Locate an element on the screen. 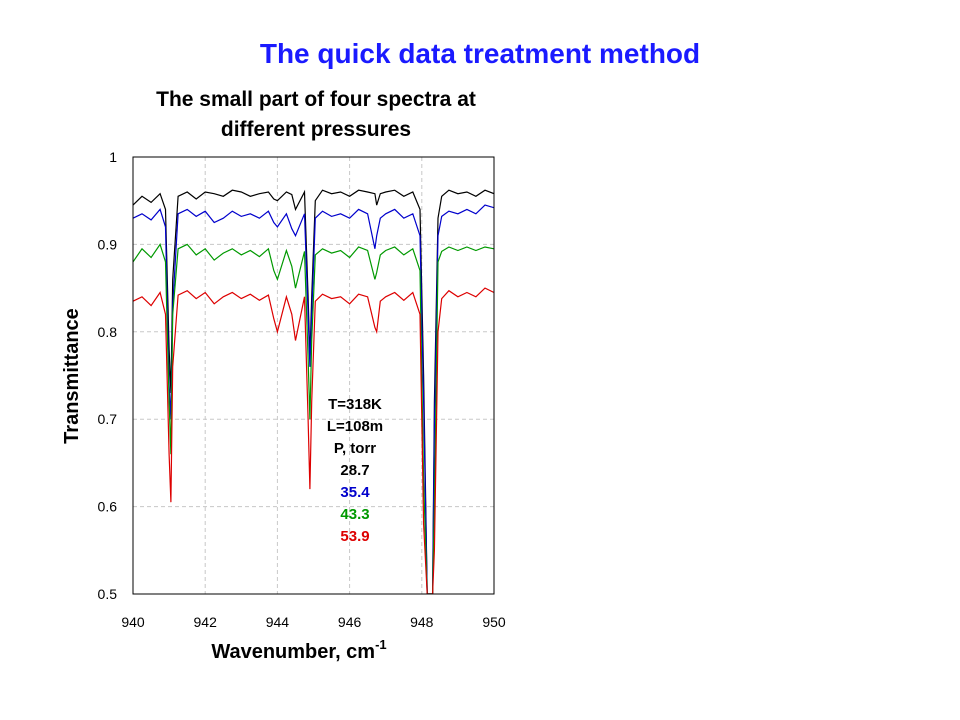 This screenshot has height=720, width=960. slide-title: The quick data treatment method is located at coordinates (480, 53).